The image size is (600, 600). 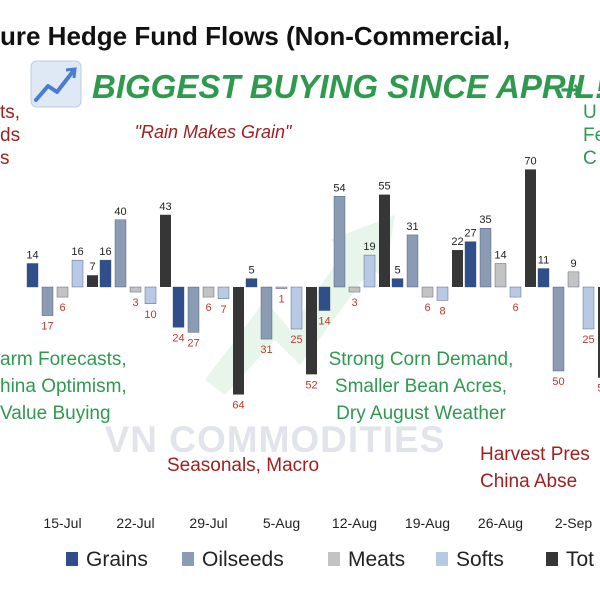 I want to click on bar-meats-5-Aug, so click(x=281, y=287).